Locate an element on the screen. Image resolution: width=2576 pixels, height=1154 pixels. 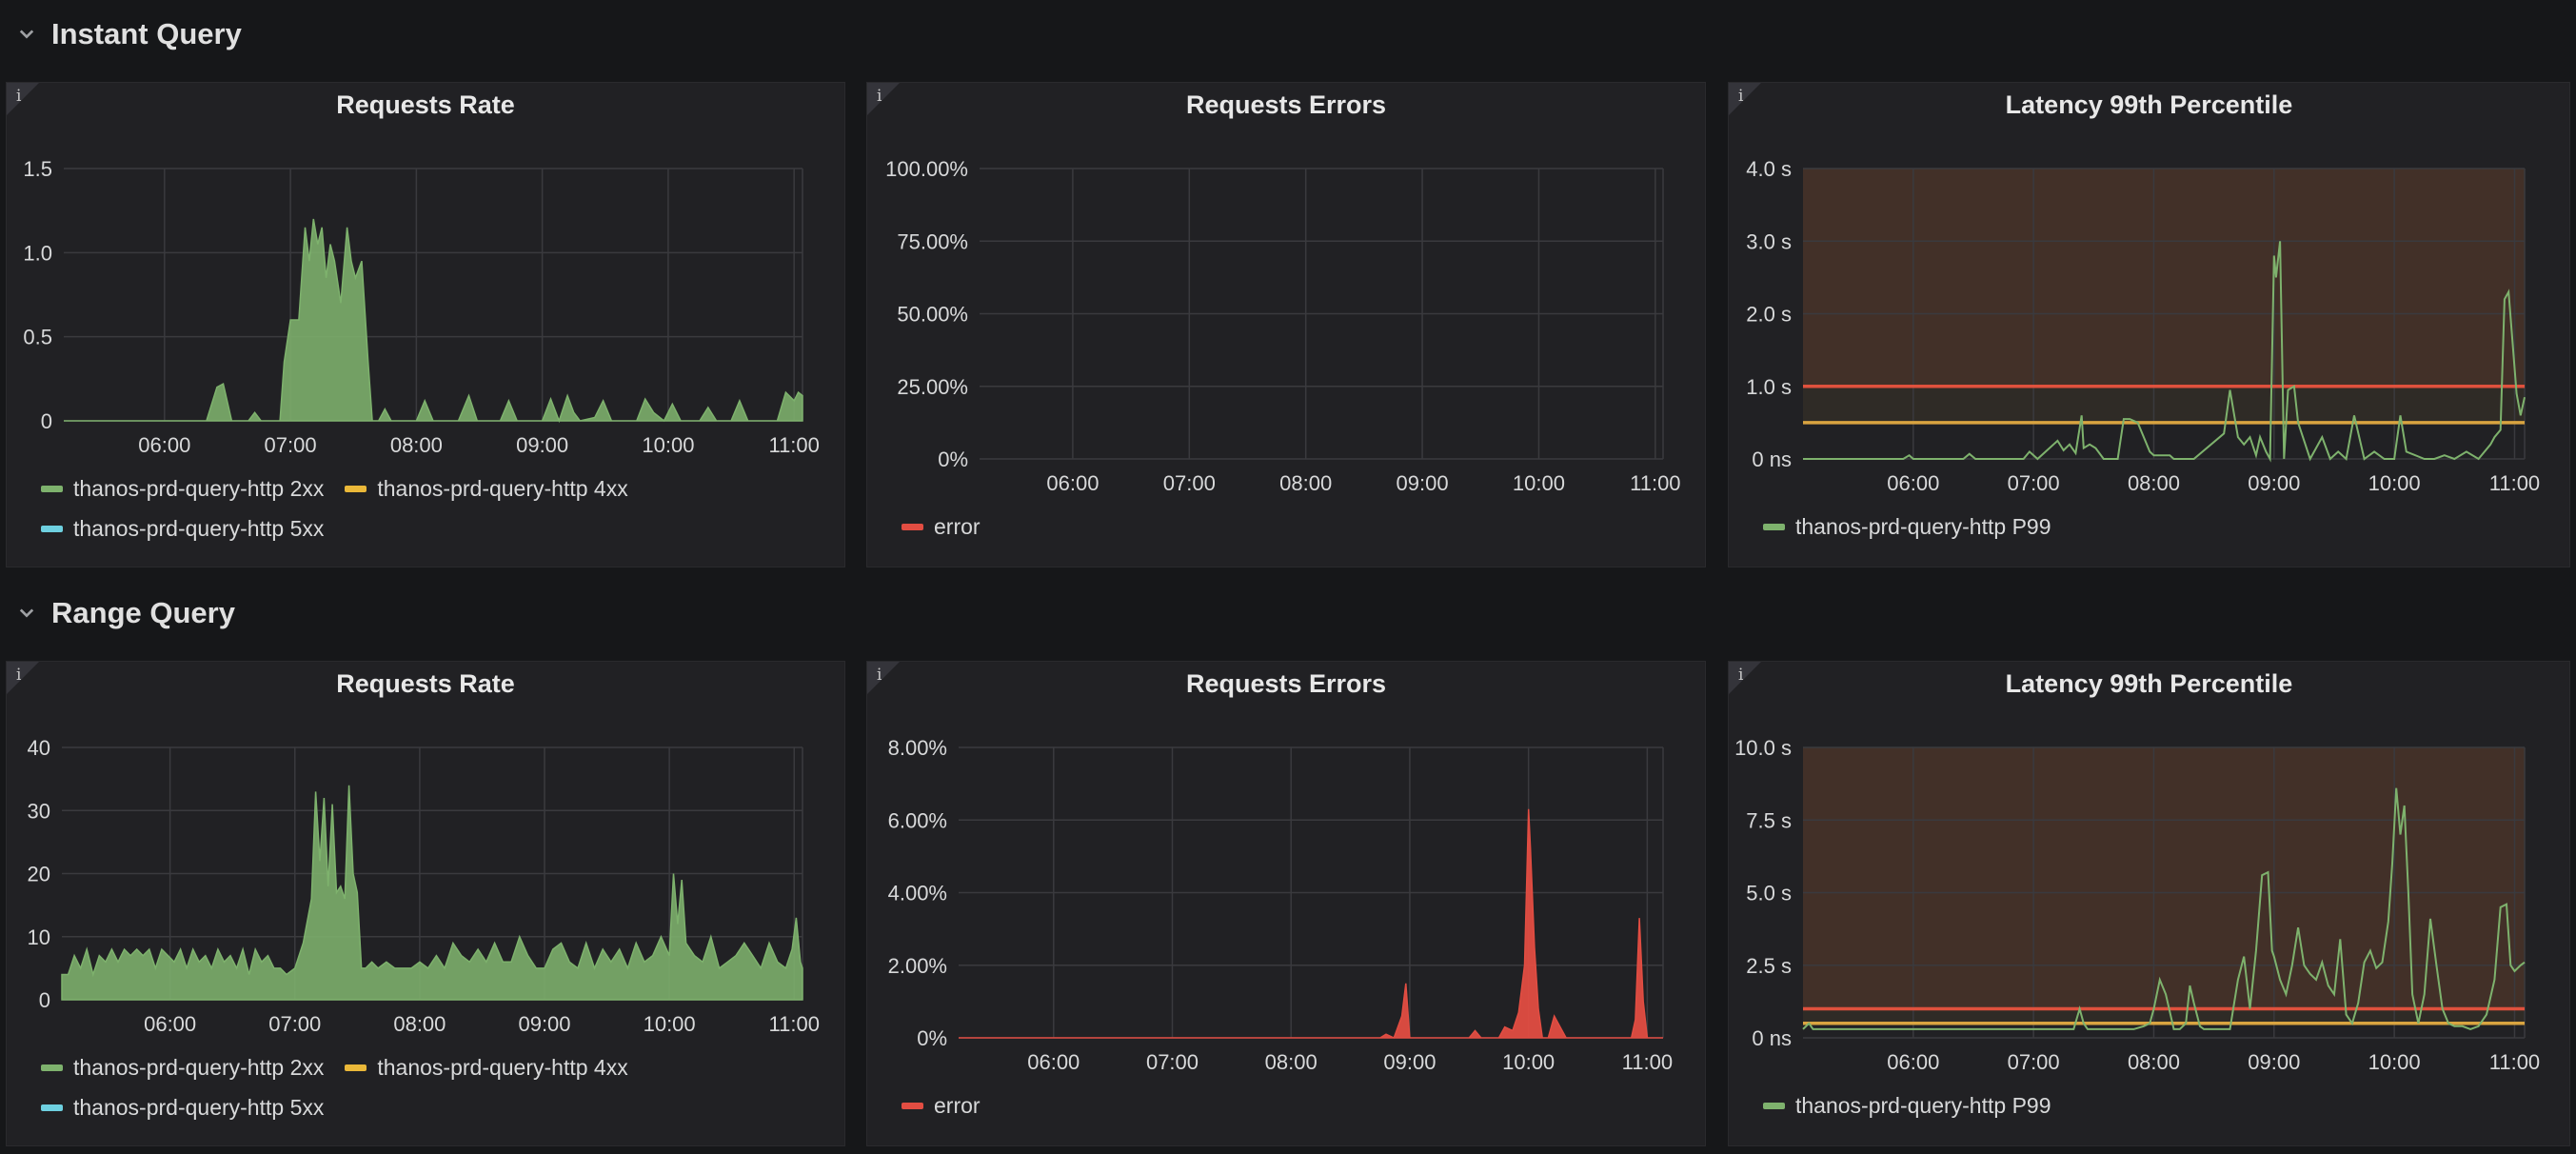
x-tick-label: 09:00 is located at coordinates (2274, 483).